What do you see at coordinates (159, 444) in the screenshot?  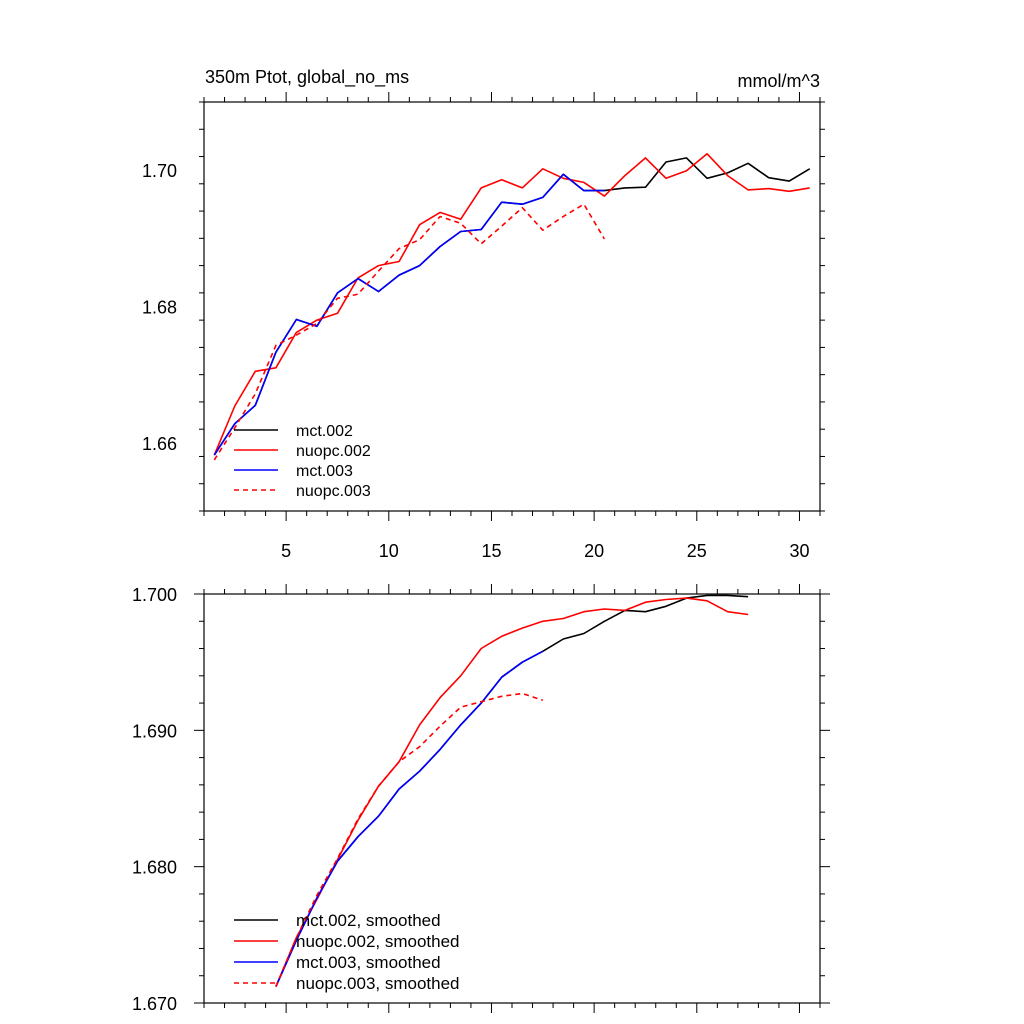 I see `y-tick-label: 1.66` at bounding box center [159, 444].